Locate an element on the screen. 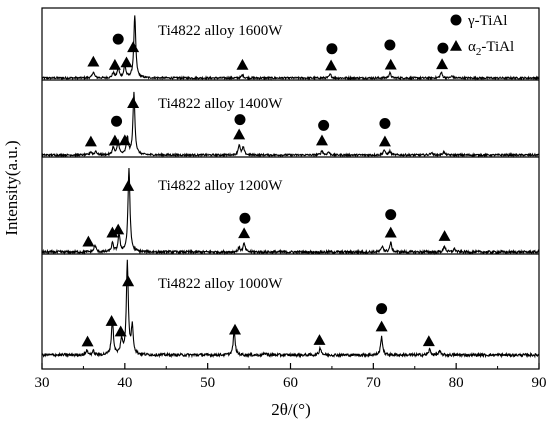 The height and width of the screenshot is (432, 550). x-tick-label: 30 is located at coordinates (42, 383).